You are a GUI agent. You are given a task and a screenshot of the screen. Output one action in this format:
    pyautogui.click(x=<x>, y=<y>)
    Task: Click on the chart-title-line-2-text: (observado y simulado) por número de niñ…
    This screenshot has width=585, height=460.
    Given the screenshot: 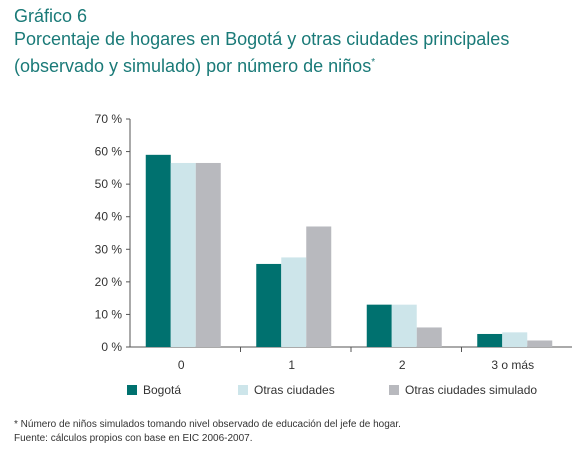 What is the action you would take?
    pyautogui.click(x=193, y=66)
    